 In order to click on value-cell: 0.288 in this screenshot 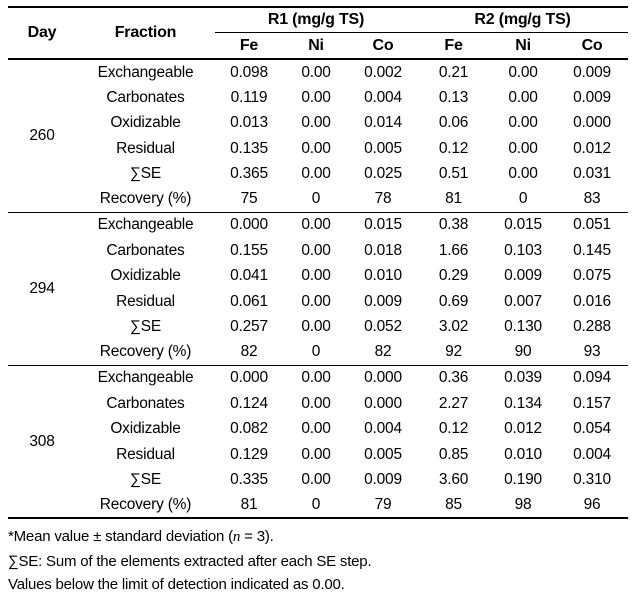, I will do `click(592, 326)`.